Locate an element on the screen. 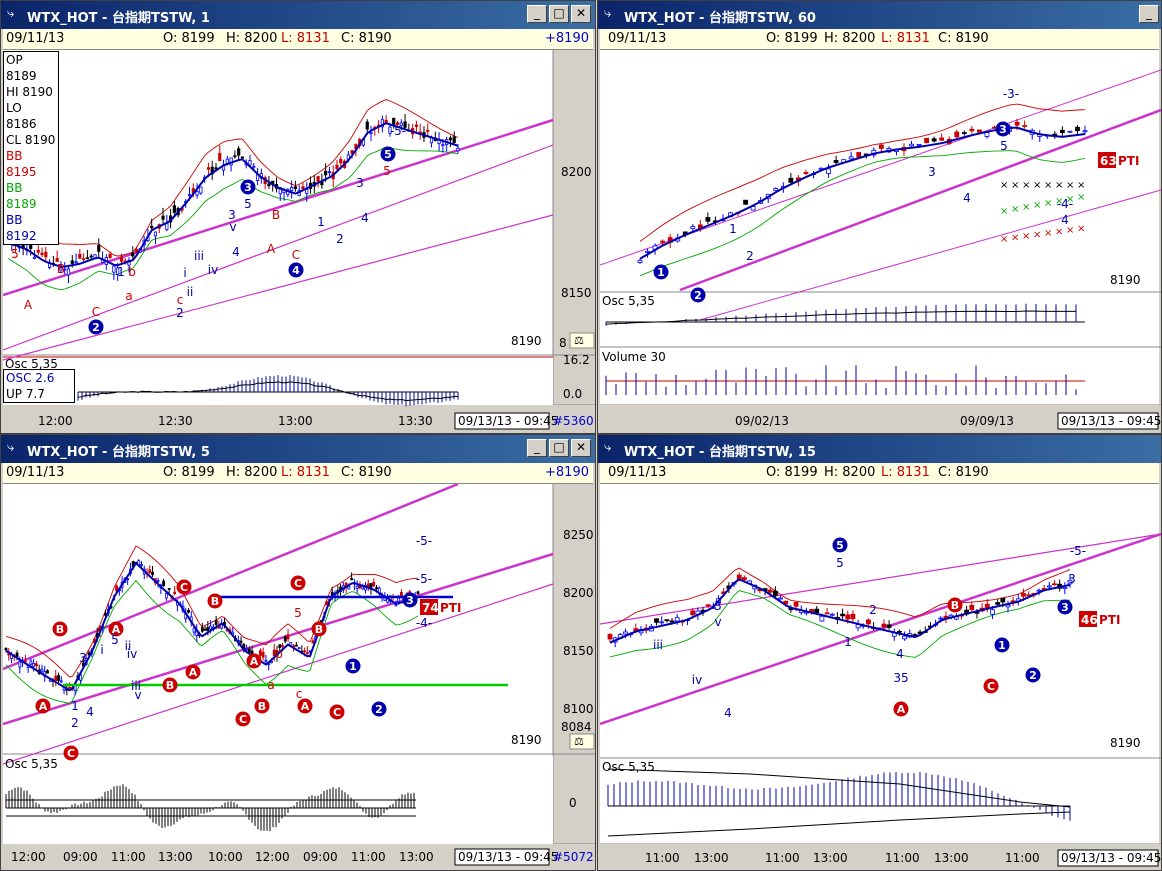 The width and height of the screenshot is (1162, 871). price-tick-label: 8250 is located at coordinates (578, 535).